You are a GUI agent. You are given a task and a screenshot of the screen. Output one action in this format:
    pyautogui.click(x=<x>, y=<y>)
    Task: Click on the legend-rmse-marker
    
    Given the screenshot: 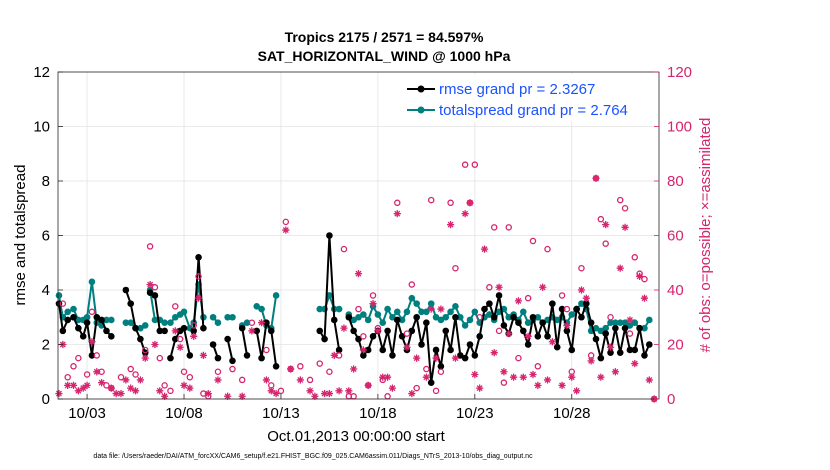 What is the action you would take?
    pyautogui.click(x=421, y=89)
    